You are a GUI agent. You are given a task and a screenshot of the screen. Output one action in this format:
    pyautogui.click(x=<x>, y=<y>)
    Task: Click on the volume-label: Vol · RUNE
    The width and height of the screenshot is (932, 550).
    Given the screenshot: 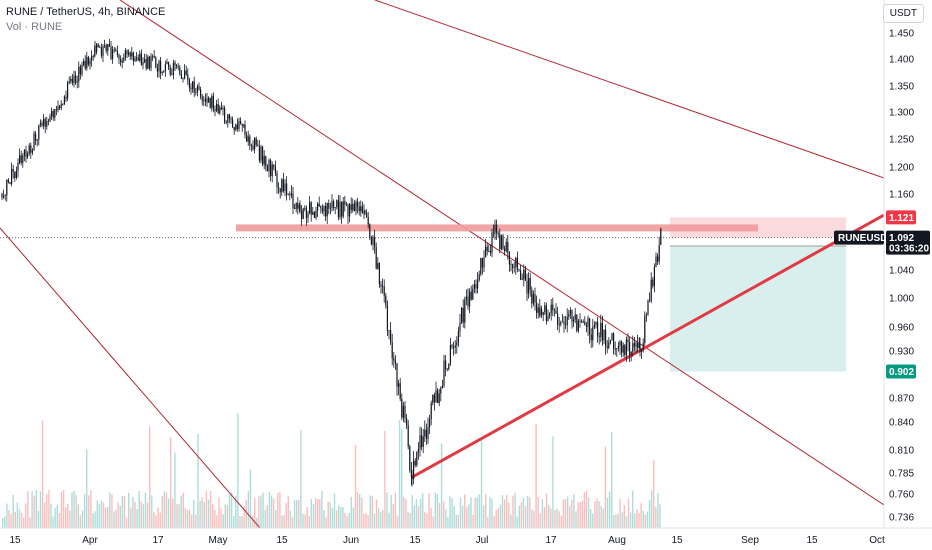 What is the action you would take?
    pyautogui.click(x=34, y=27)
    